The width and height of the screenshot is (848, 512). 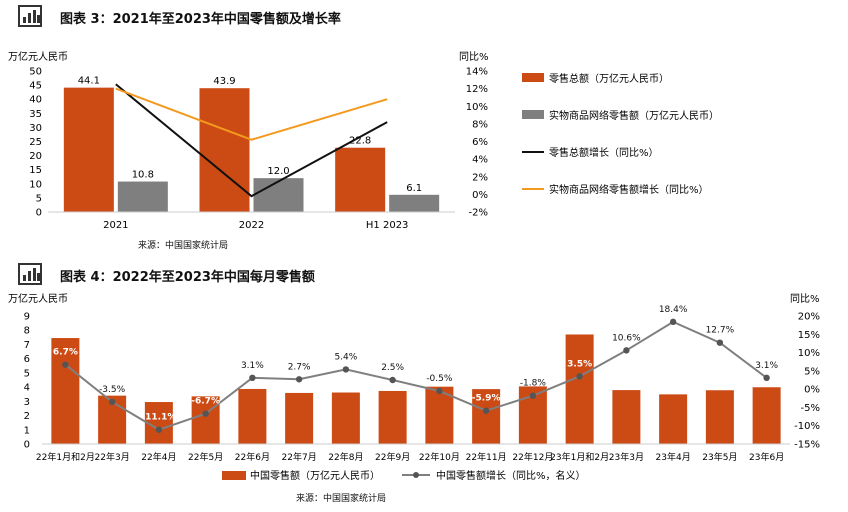 What do you see at coordinates (112, 390) in the screenshot?
I see `line-value-label: -3.5%` at bounding box center [112, 390].